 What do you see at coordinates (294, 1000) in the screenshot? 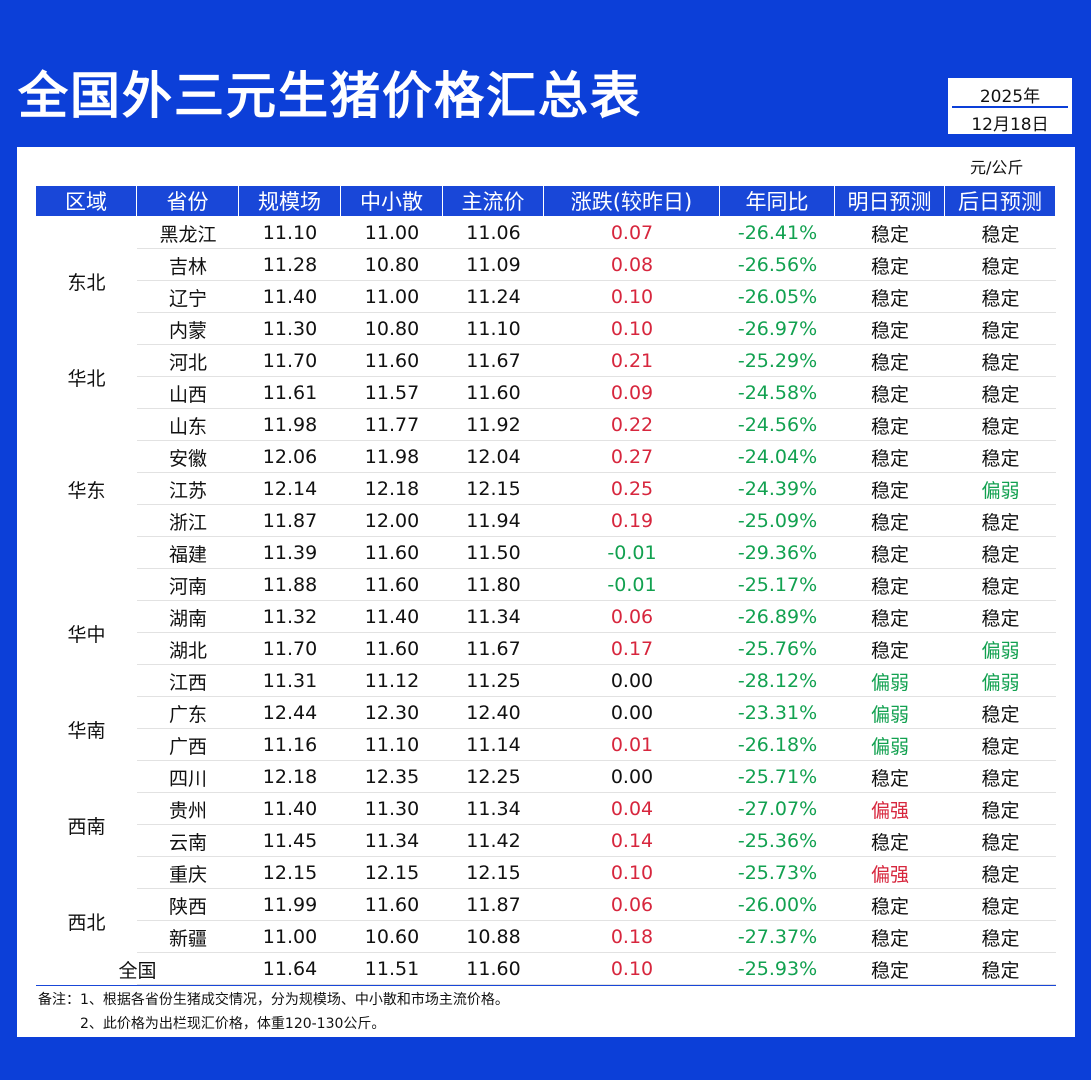
I see `note: 1、根据各省份生猪成交情况，分为规模场、中小散和市场主流价格。` at bounding box center [294, 1000].